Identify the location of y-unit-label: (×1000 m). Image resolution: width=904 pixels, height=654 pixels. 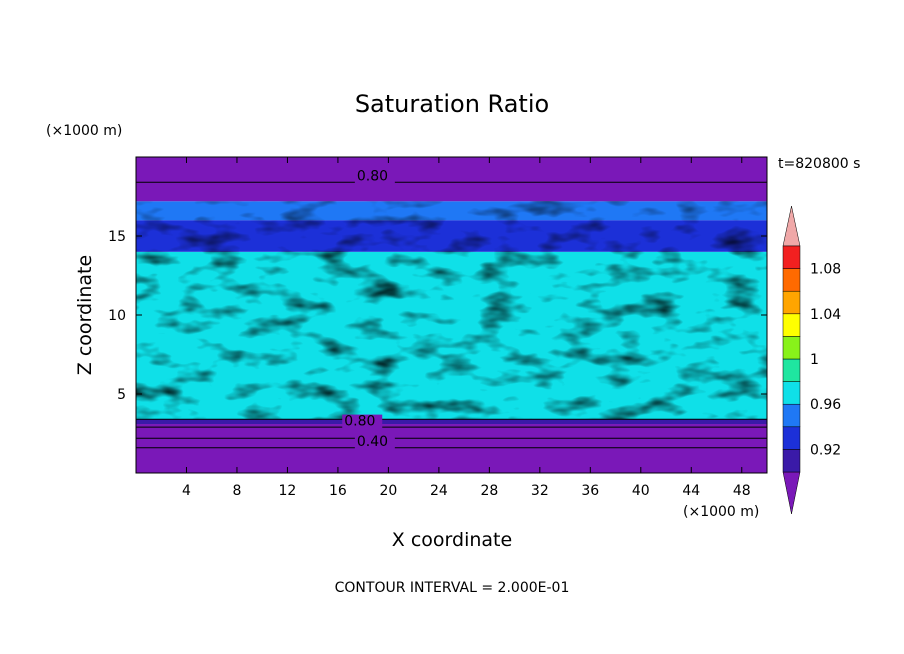
(84, 131).